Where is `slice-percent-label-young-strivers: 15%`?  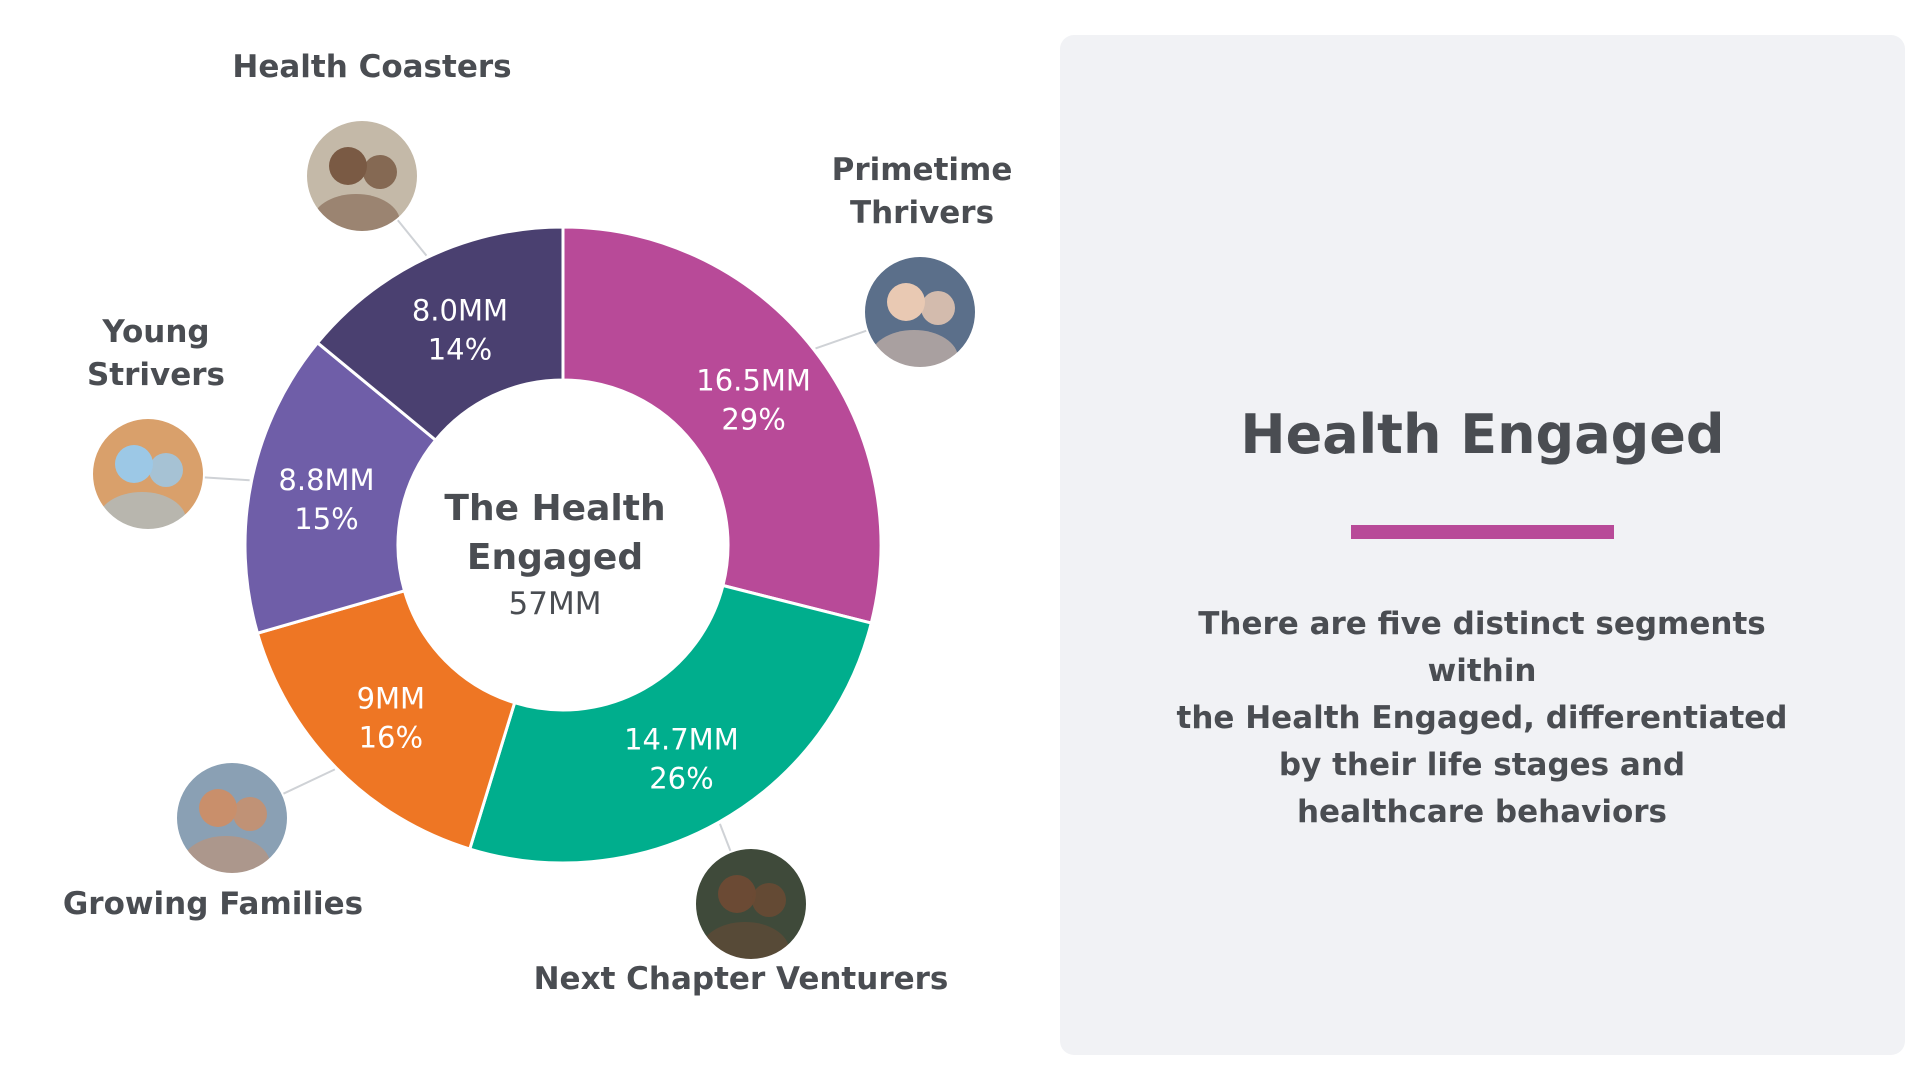 slice-percent-label-young-strivers: 15% is located at coordinates (326, 519).